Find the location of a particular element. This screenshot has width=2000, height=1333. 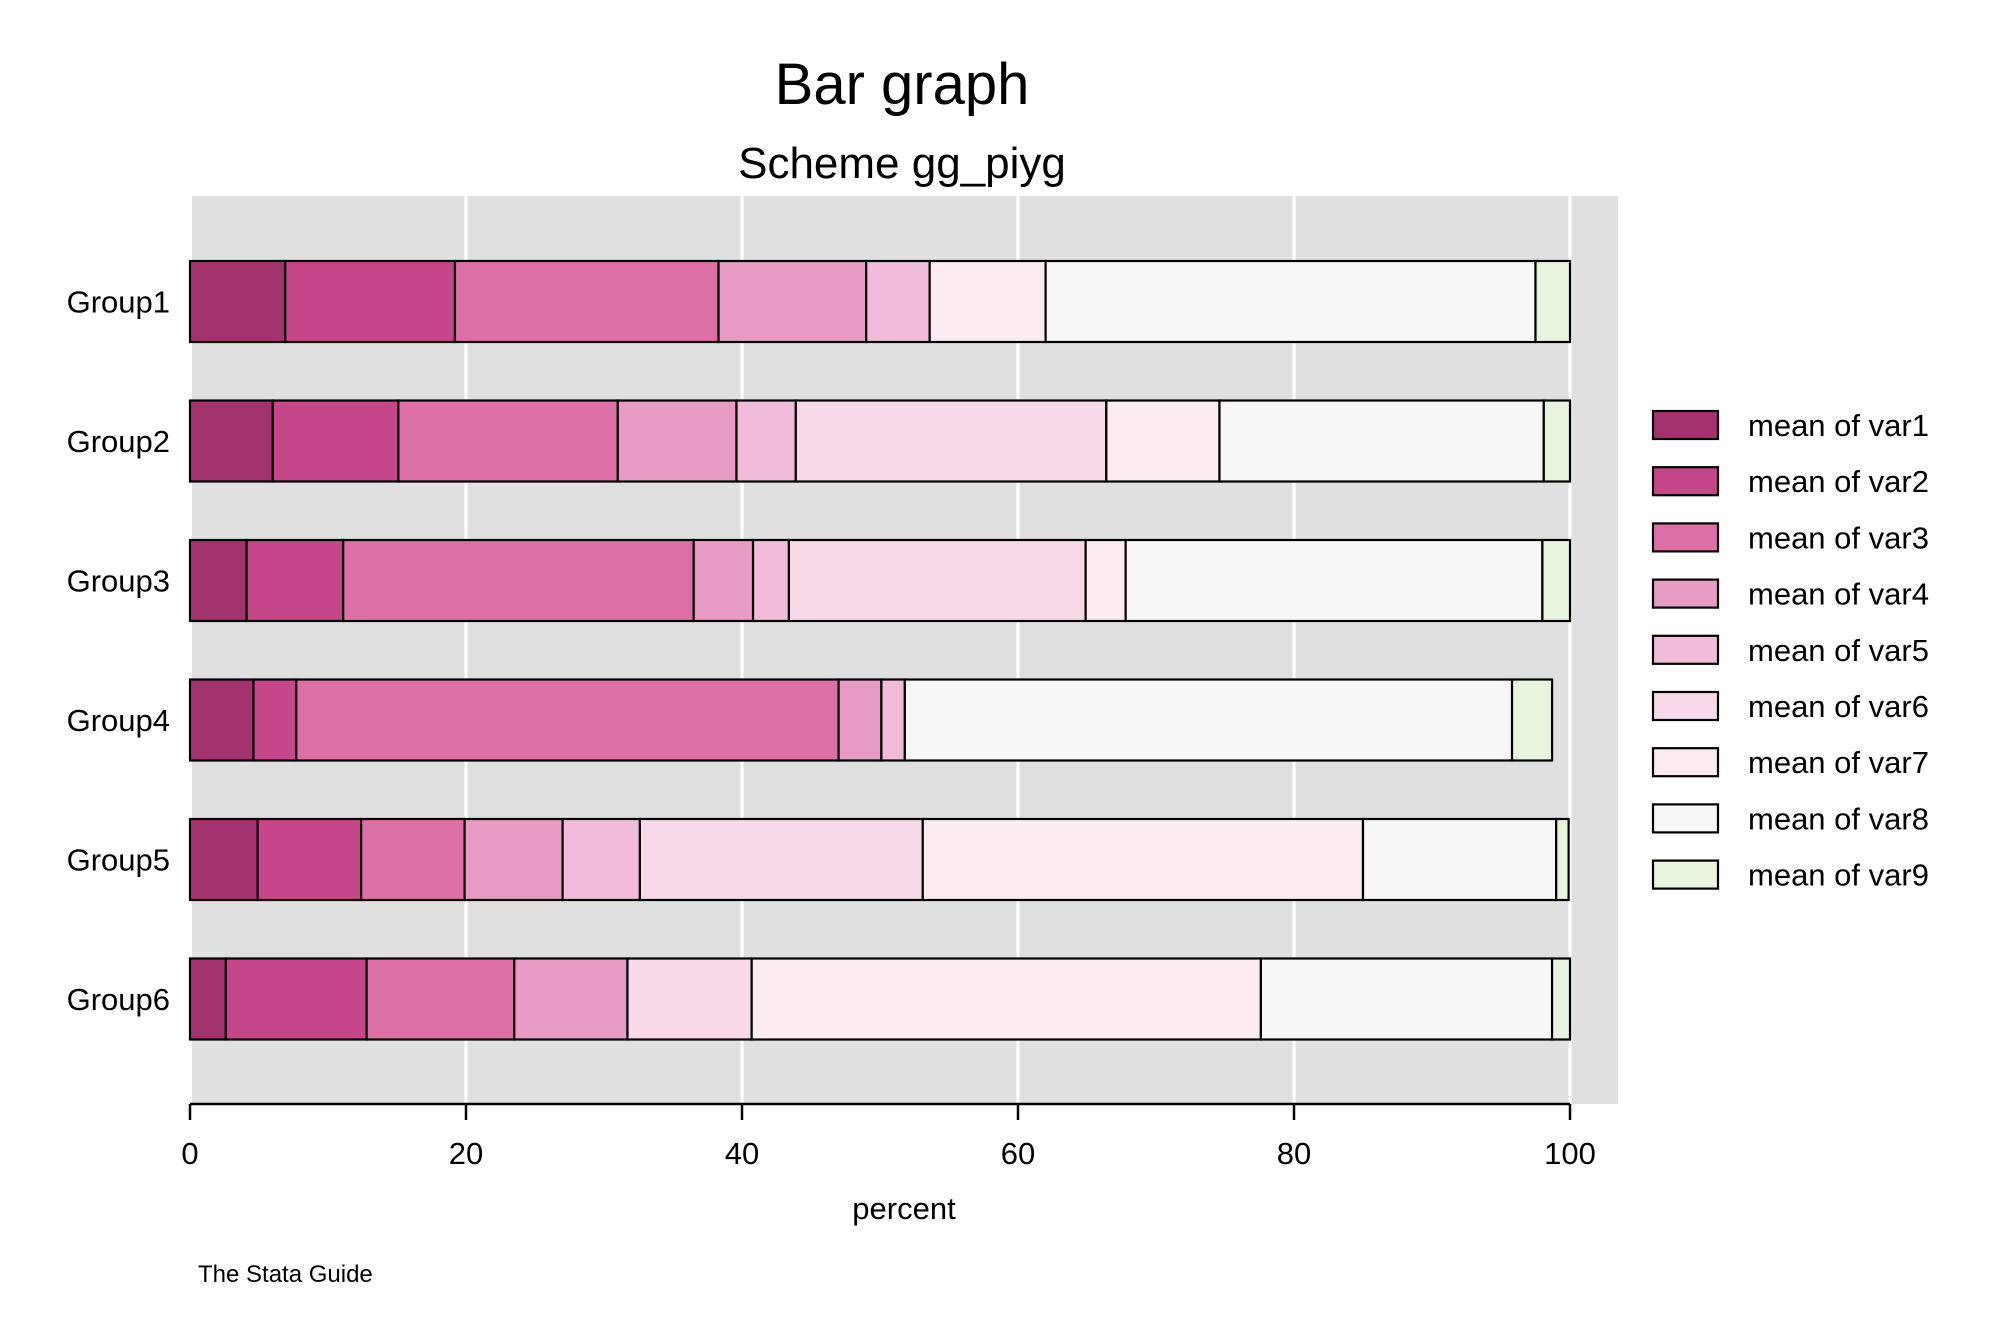

bar-group6-var6 is located at coordinates (689, 999).